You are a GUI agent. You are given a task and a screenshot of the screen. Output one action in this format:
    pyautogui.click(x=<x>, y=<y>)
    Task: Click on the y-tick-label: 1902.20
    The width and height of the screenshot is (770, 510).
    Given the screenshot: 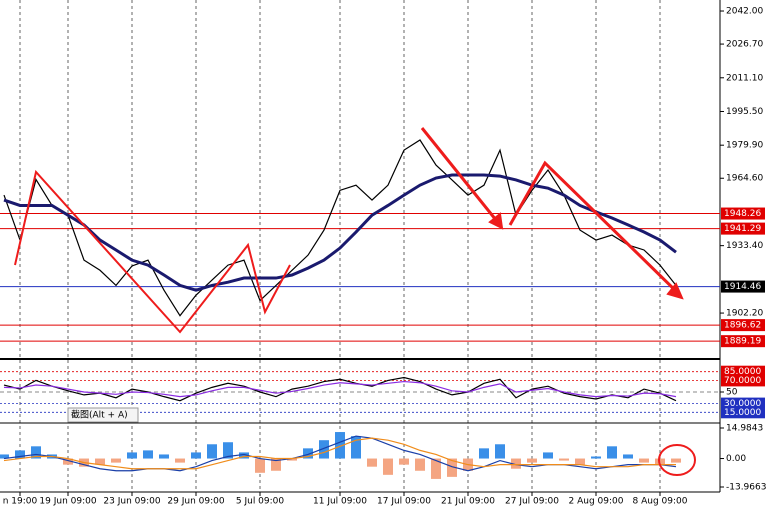 What is the action you would take?
    pyautogui.click(x=744, y=314)
    